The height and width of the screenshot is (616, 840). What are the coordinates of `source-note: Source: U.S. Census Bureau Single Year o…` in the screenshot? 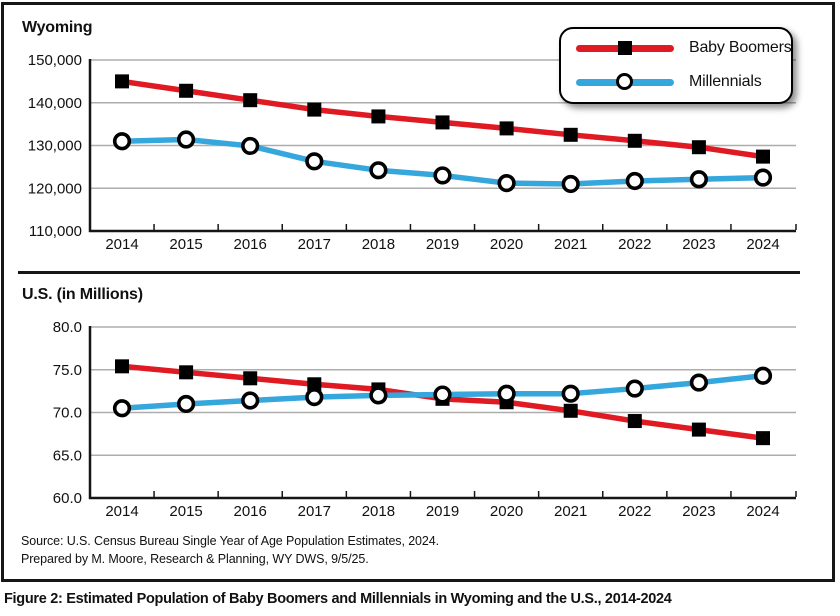 It's located at (230, 550).